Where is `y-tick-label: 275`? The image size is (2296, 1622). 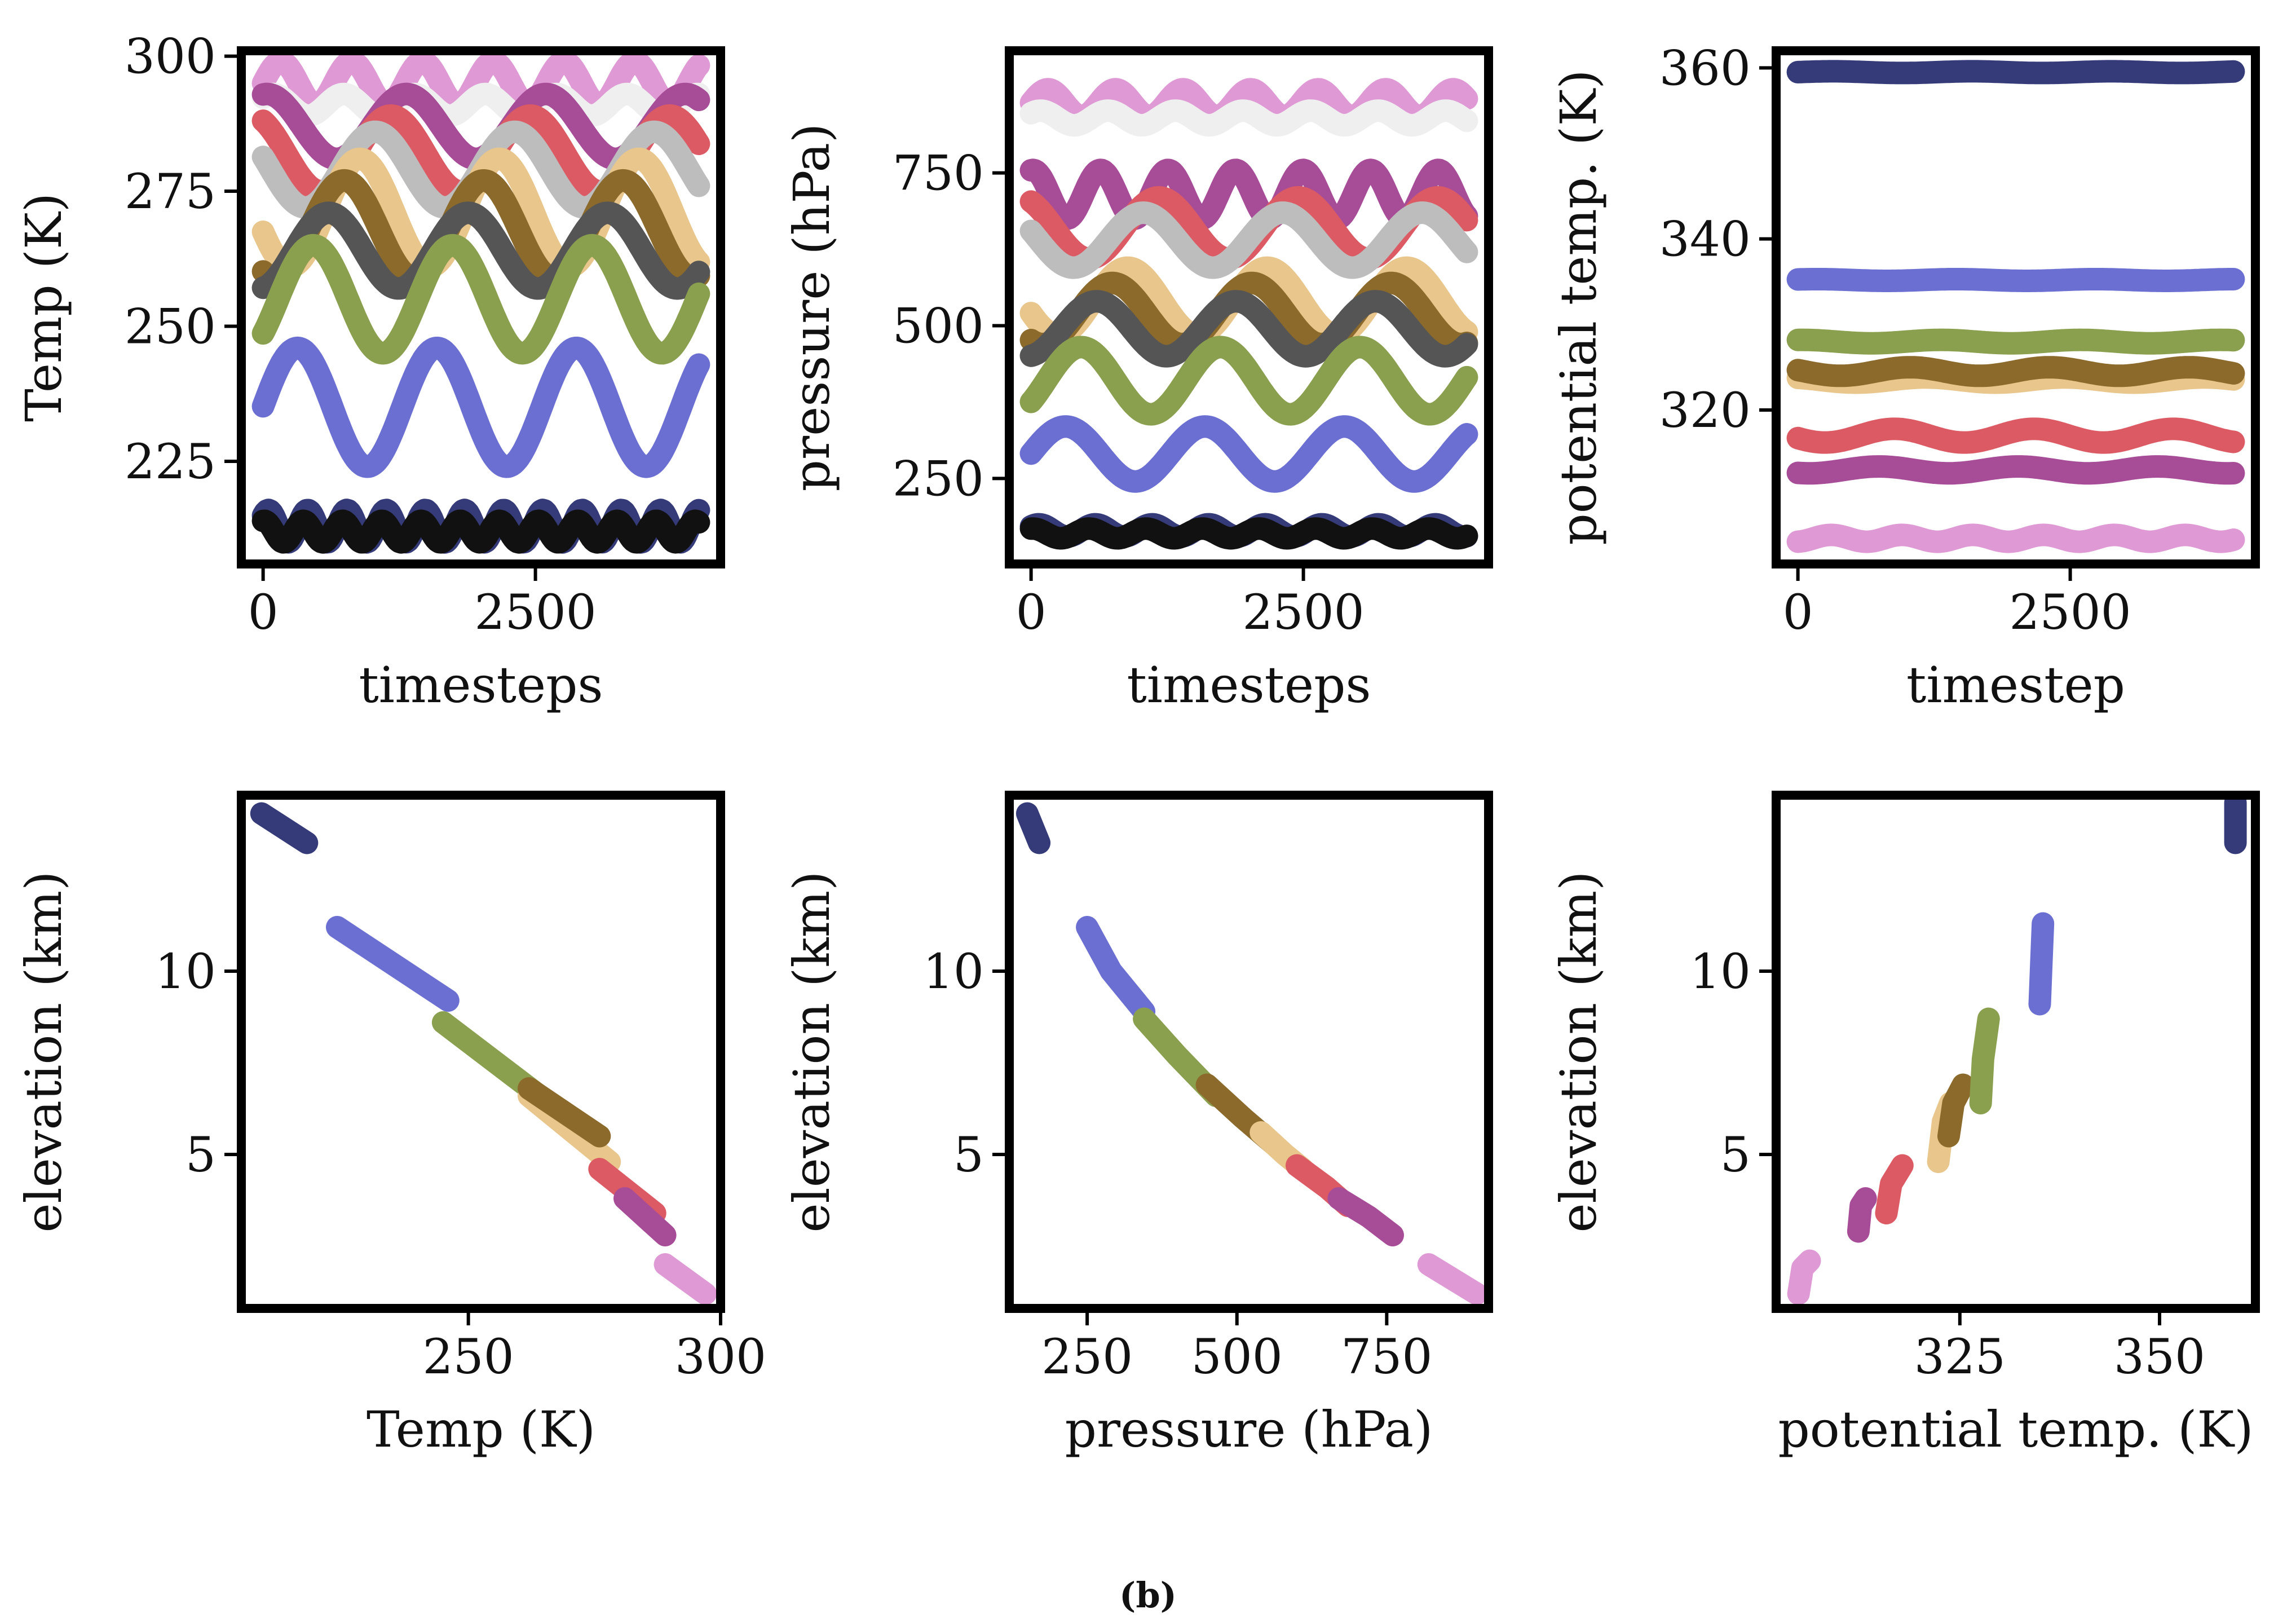
y-tick-label: 275 is located at coordinates (170, 192).